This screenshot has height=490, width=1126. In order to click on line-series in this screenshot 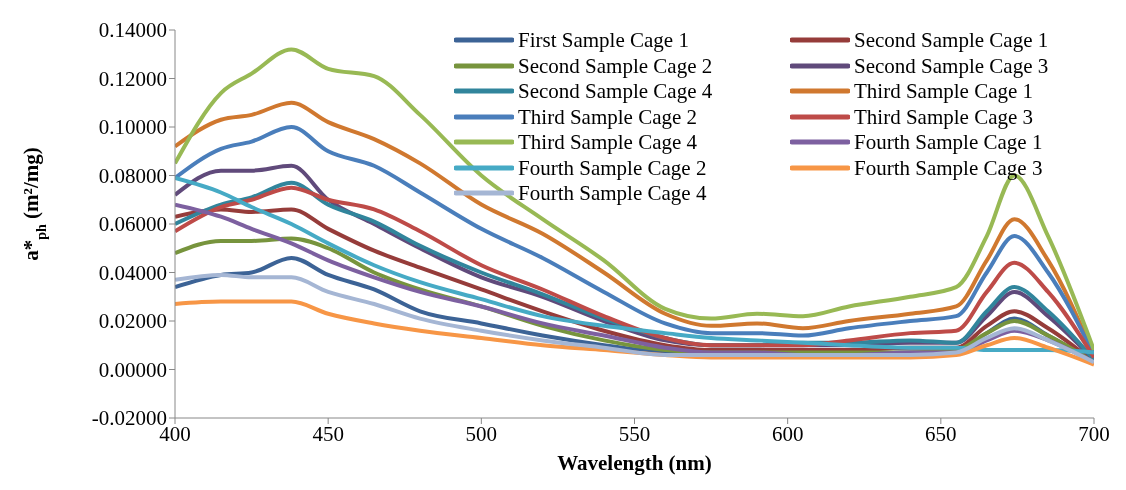, I will do `click(634, 333)`.